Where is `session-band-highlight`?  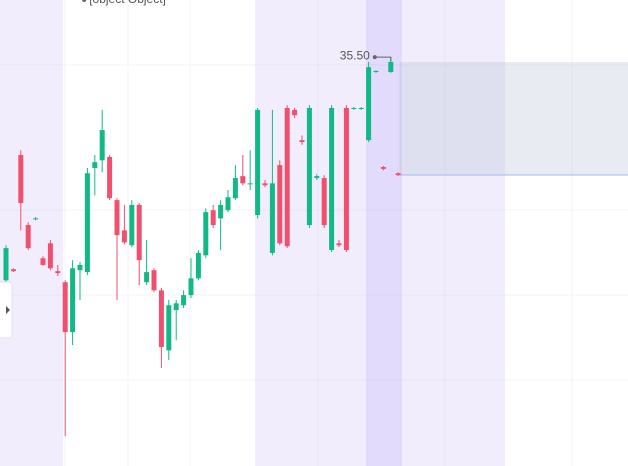 session-band-highlight is located at coordinates (384, 233).